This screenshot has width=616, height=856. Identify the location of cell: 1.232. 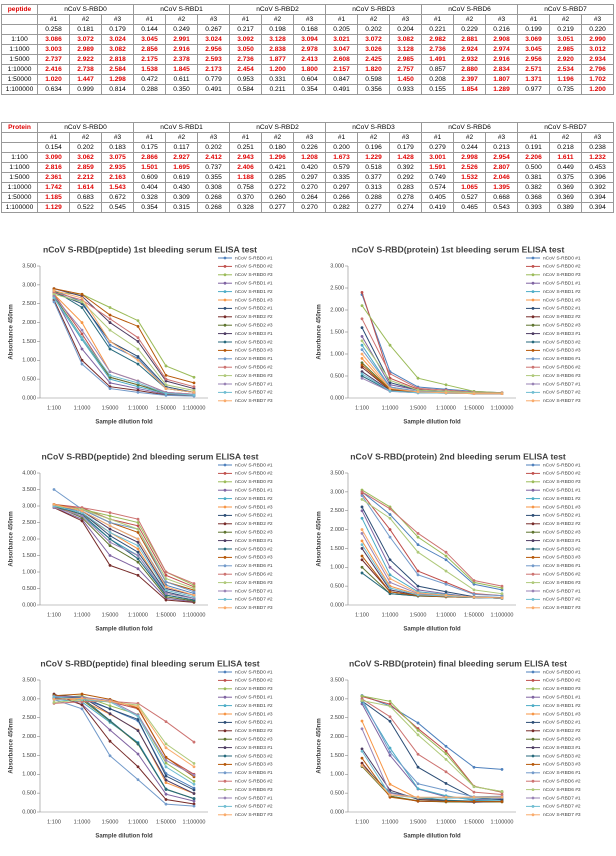
(597, 157).